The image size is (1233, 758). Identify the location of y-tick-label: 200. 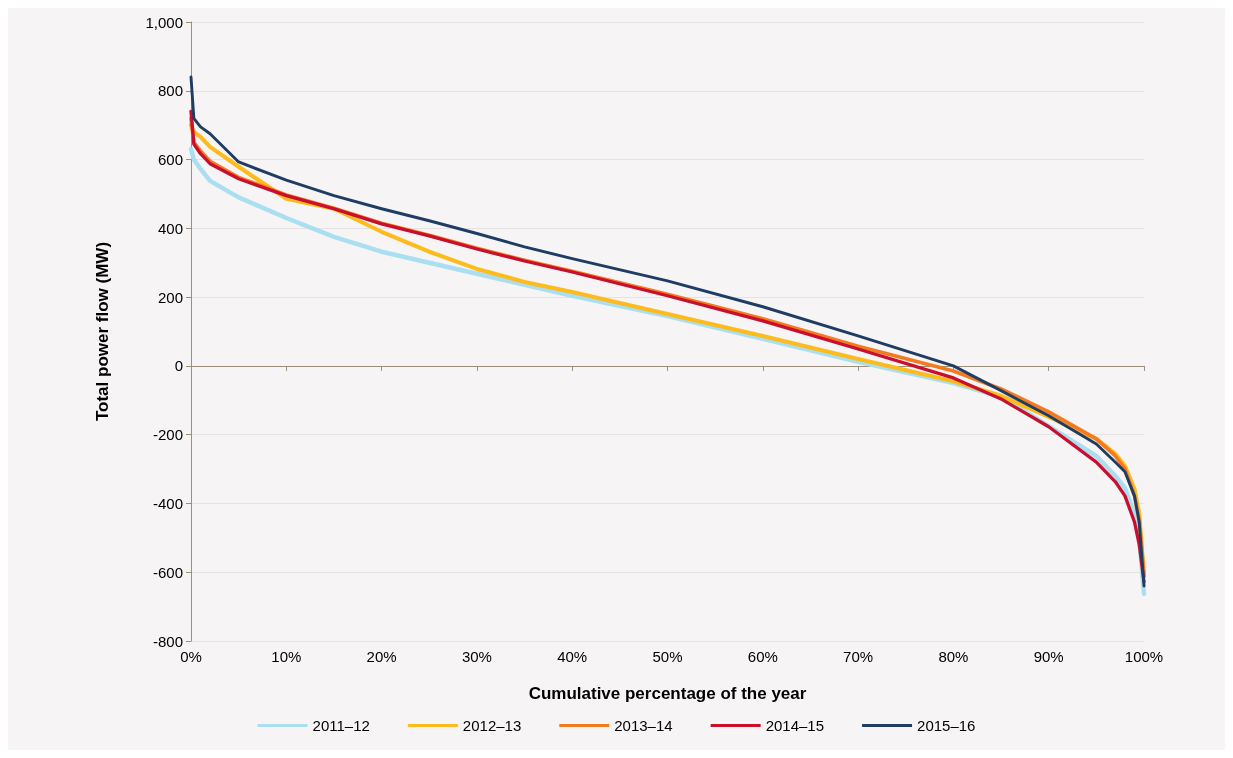
(170, 297).